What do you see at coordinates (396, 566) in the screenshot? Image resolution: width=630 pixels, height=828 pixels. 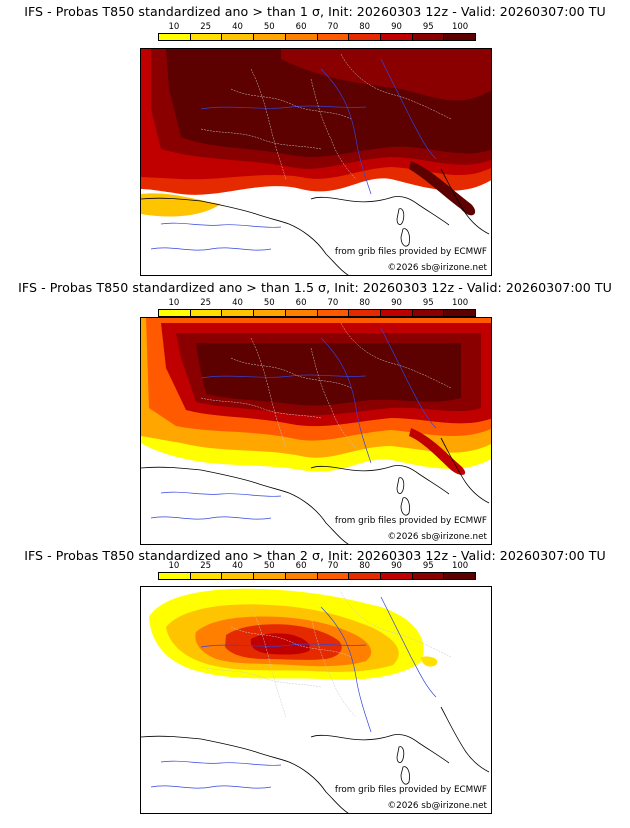 I see `colorbar-tick-label: 90` at bounding box center [396, 566].